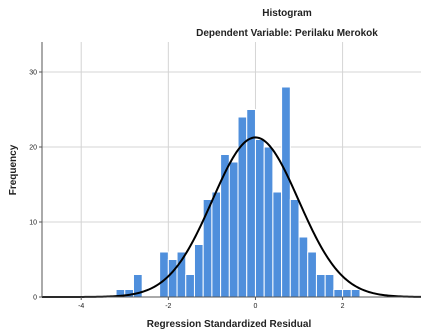  I want to click on y-axis-ticks: 0 10 20 30, so click(35, 186).